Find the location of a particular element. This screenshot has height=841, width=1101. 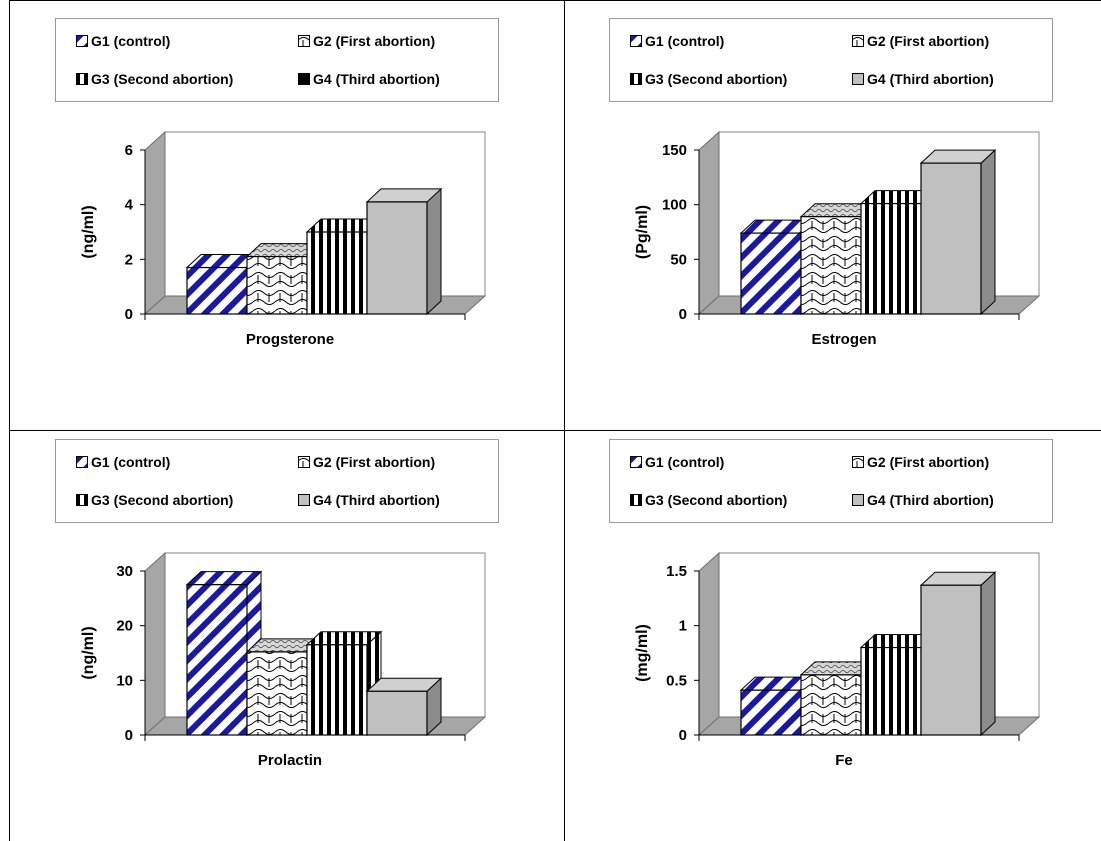

frame-middle-horizontal is located at coordinates (555, 430).